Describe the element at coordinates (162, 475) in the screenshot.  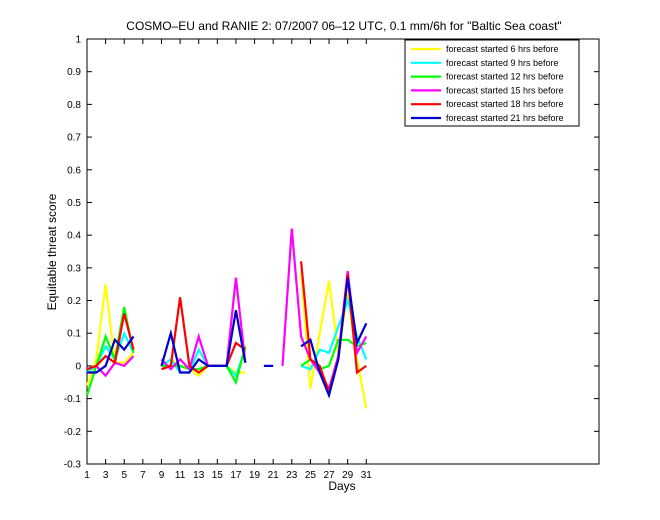
I see `x-tick-label: 9` at that location.